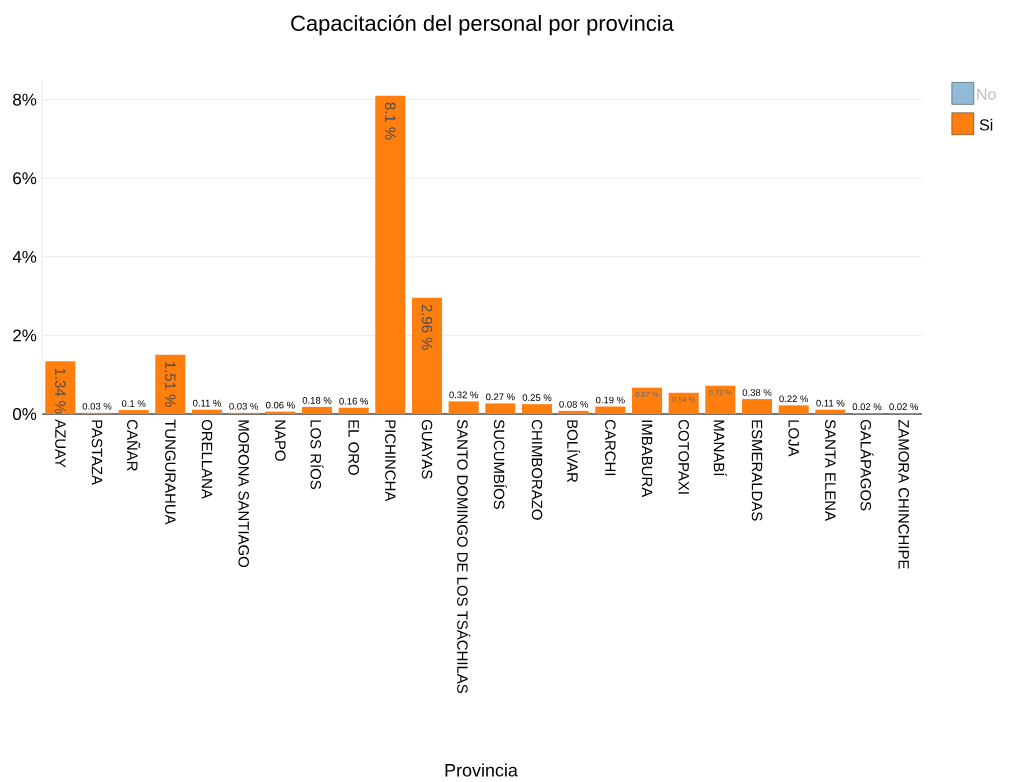 This screenshot has width=1035, height=782. I want to click on x-tick-label: PICHINCHA, so click(390, 461).